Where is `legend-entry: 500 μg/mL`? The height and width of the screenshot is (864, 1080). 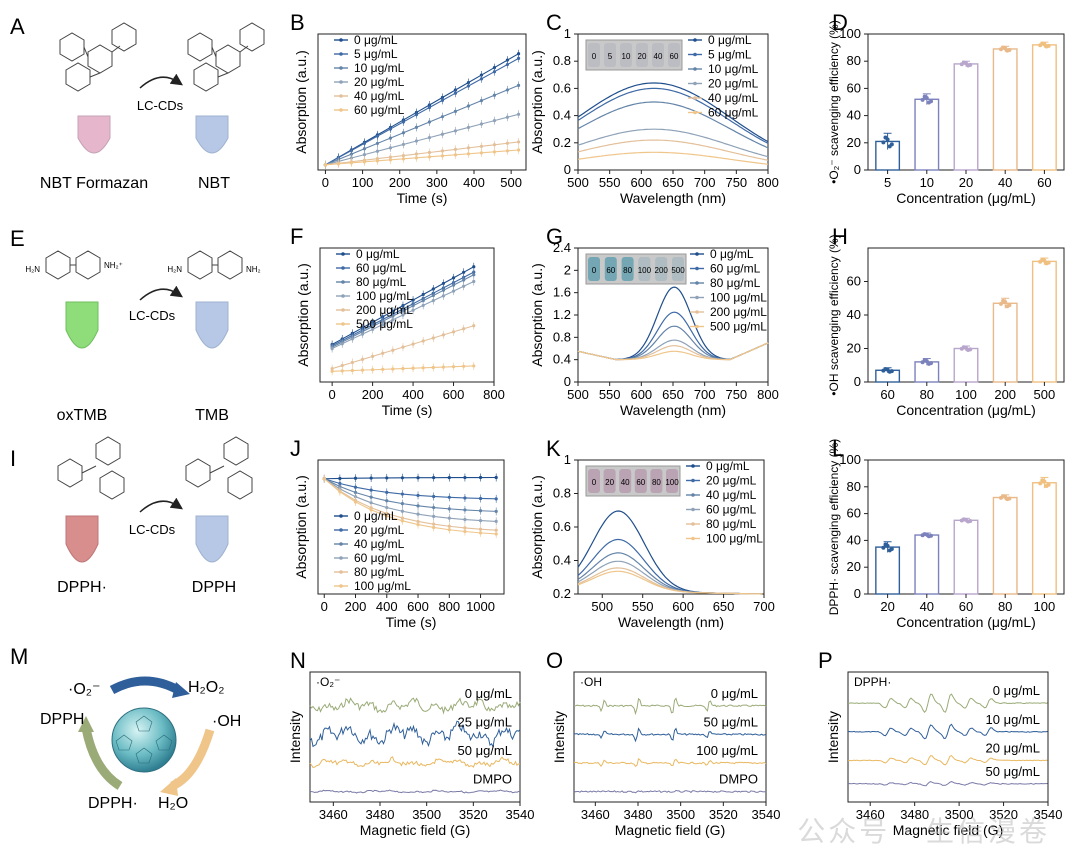 legend-entry: 500 μg/mL is located at coordinates (738, 327).